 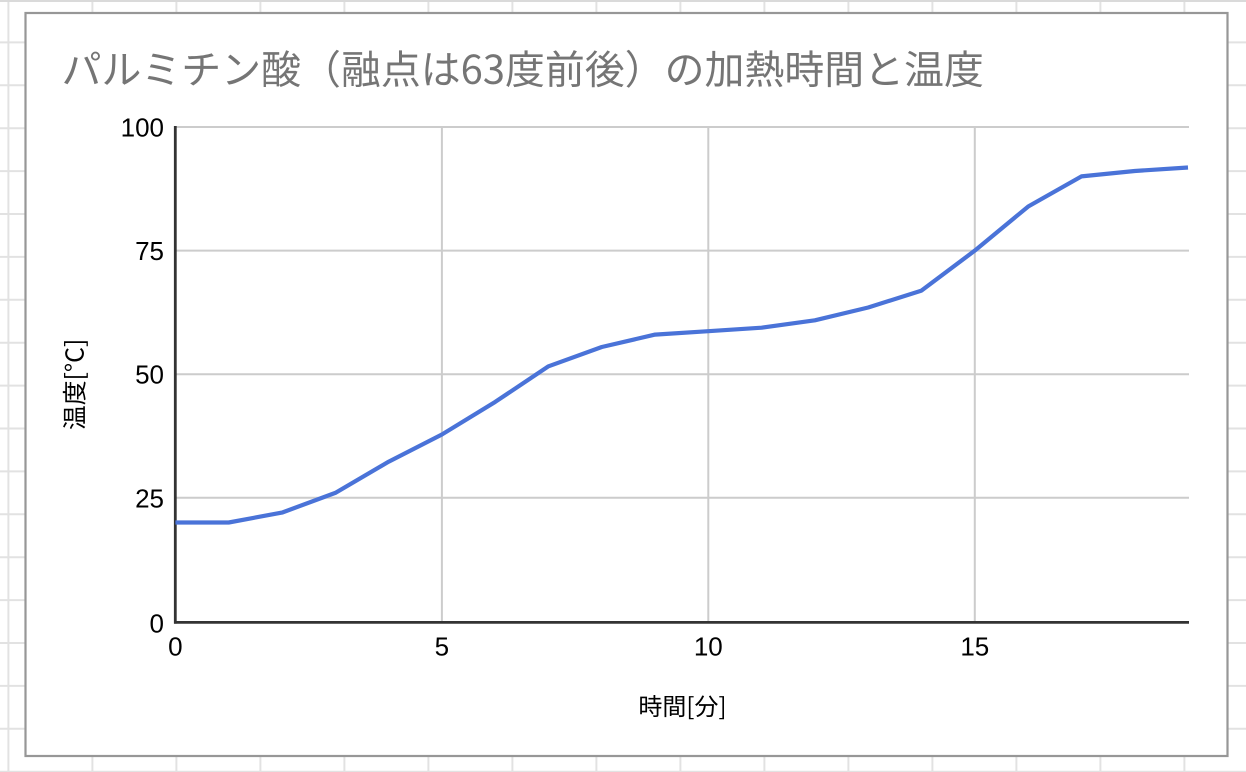 What do you see at coordinates (442, 647) in the screenshot?
I see `svg-text: 5` at bounding box center [442, 647].